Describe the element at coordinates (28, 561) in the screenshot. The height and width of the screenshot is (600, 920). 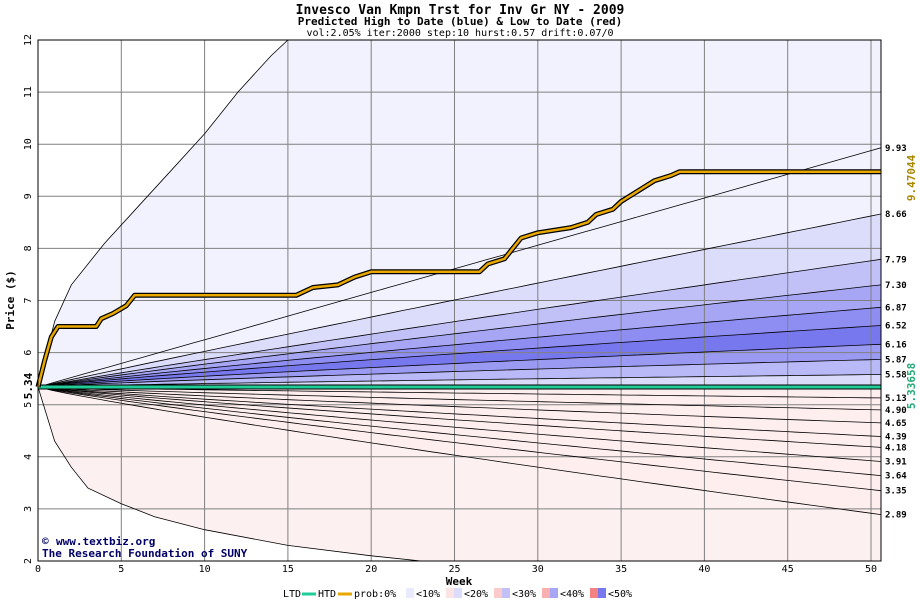
I see `y-tick-2: 2` at that location.